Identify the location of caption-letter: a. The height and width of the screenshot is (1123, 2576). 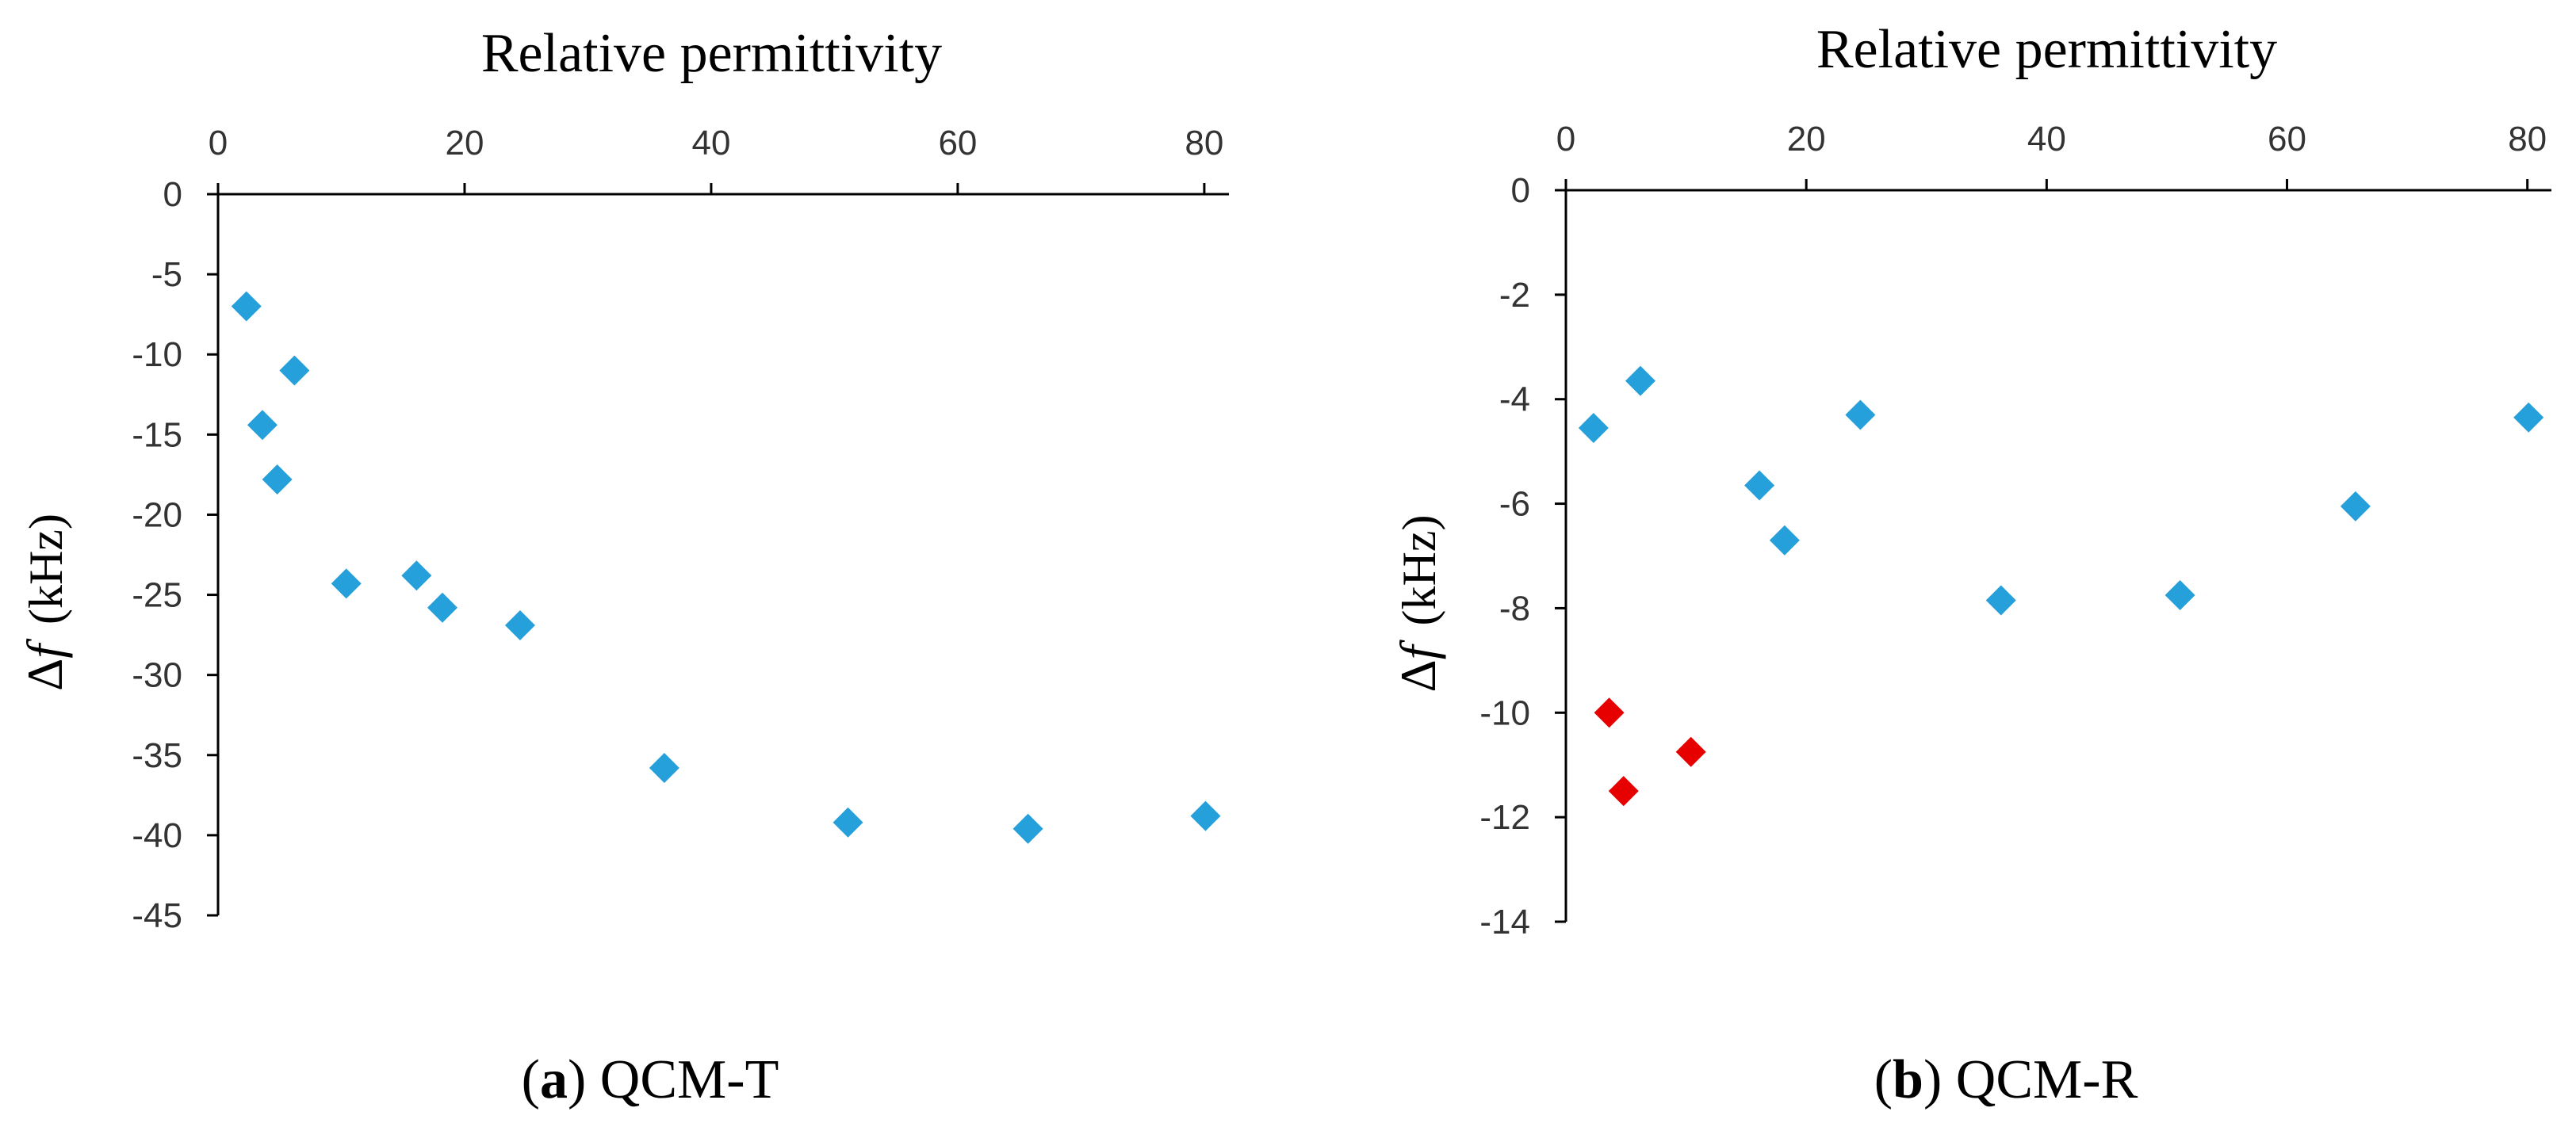
(554, 1079).